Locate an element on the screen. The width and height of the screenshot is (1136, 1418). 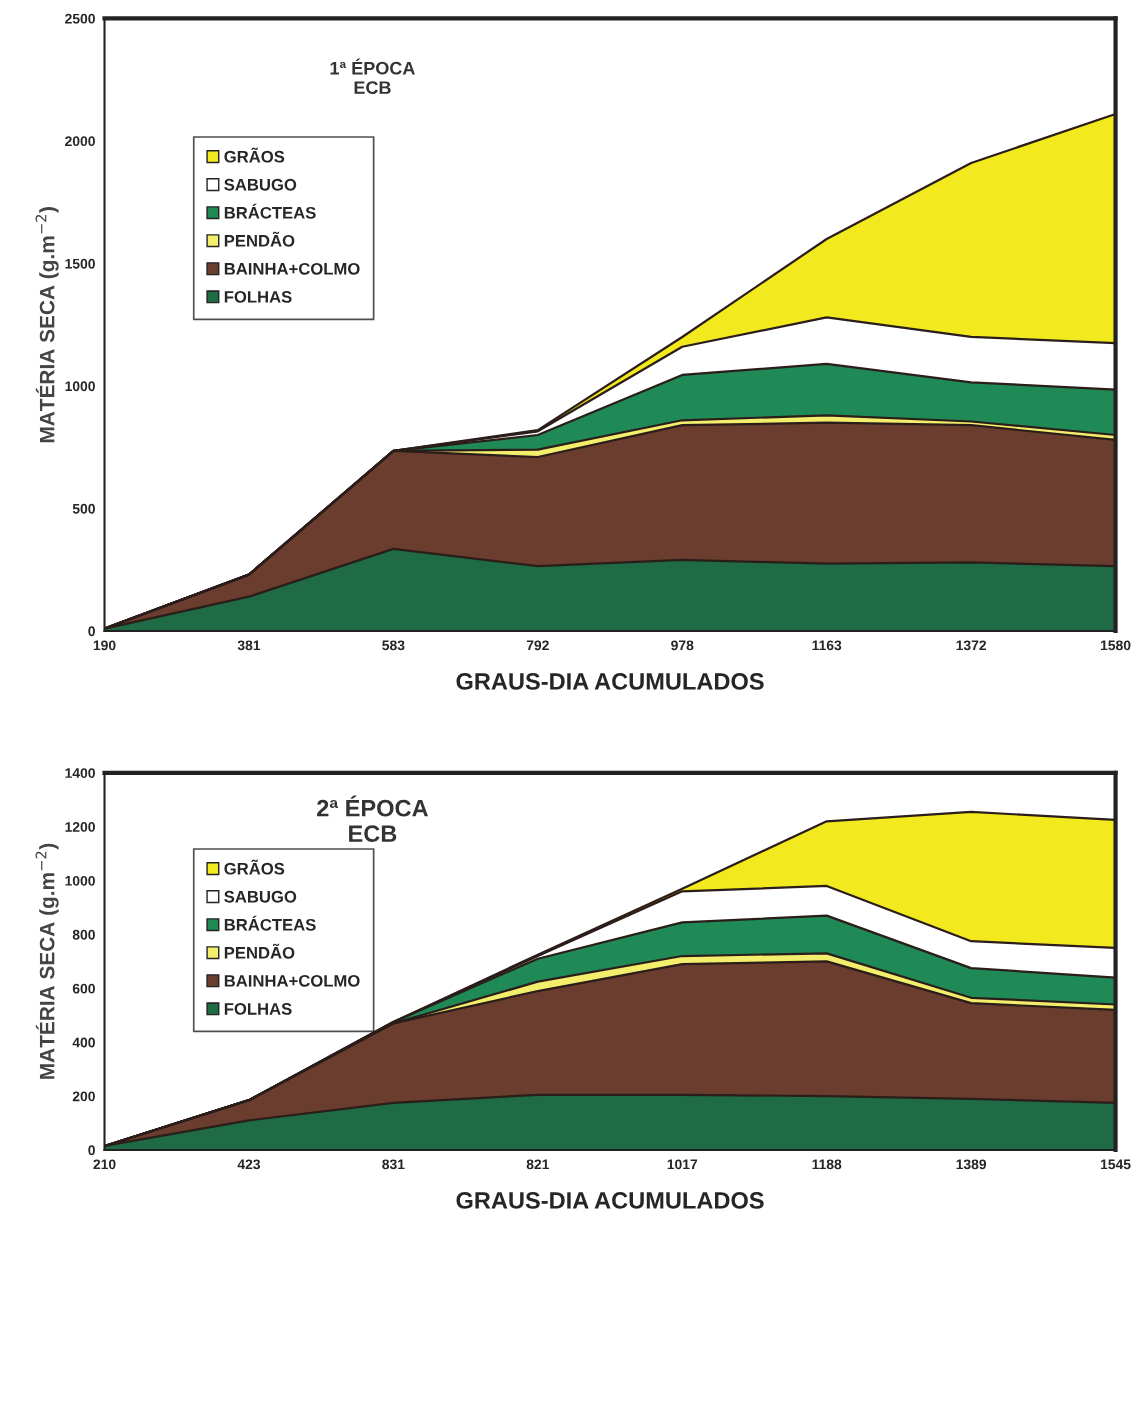
y-tick-label: 200 is located at coordinates (83, 1096).